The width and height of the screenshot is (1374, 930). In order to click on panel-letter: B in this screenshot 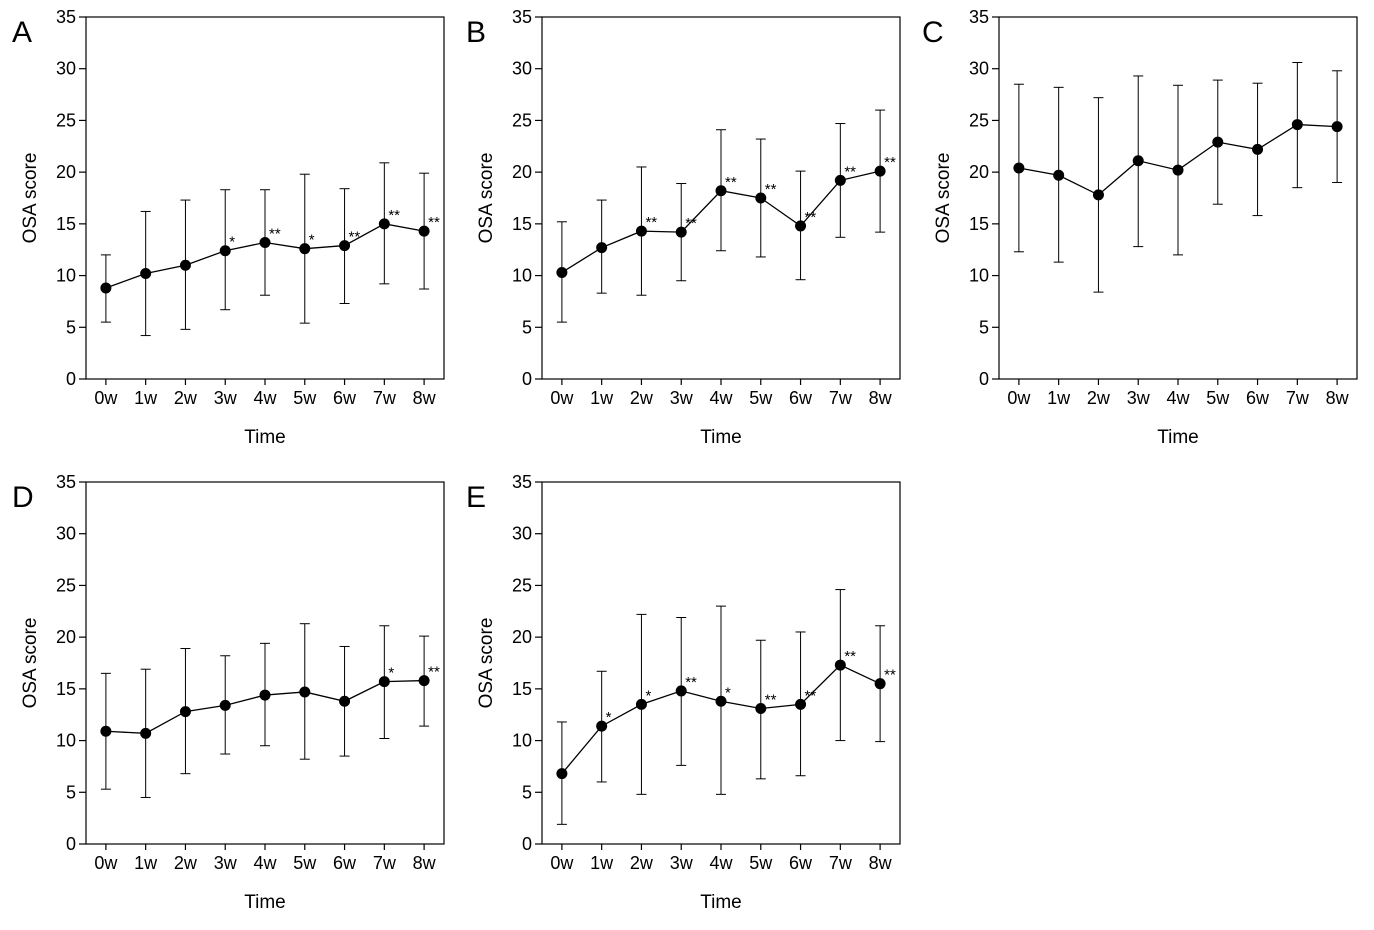, I will do `click(476, 32)`.